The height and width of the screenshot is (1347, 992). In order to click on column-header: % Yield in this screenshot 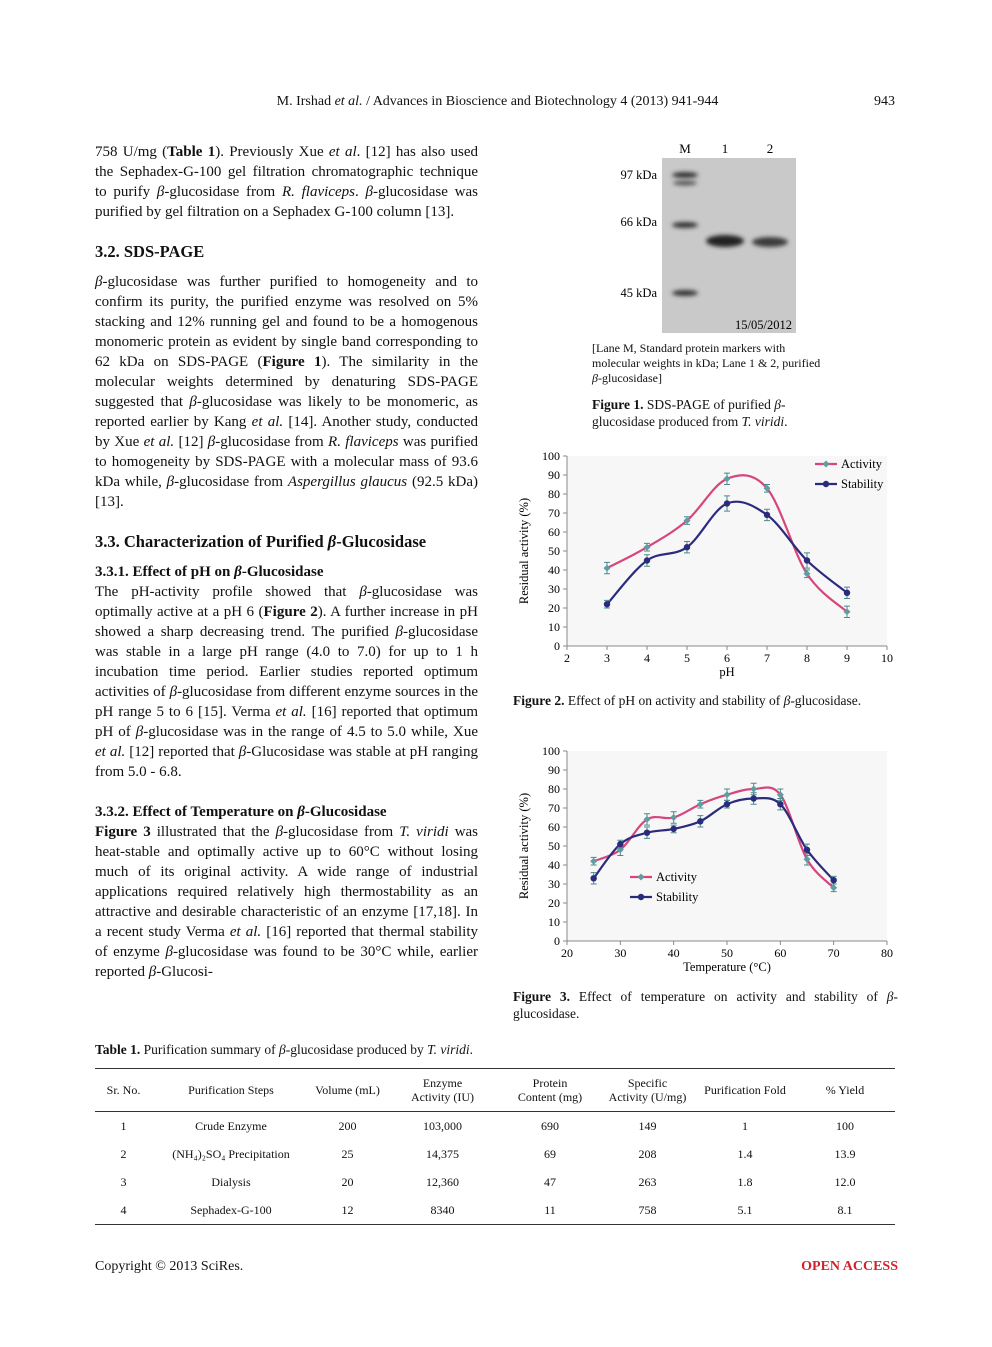, I will do `click(845, 1090)`.